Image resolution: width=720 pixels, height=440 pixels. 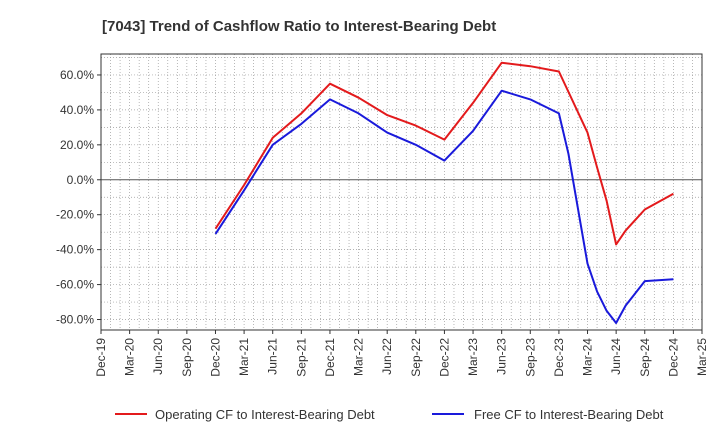 I want to click on x-tick-label: Mar-25, so click(x=702, y=357).